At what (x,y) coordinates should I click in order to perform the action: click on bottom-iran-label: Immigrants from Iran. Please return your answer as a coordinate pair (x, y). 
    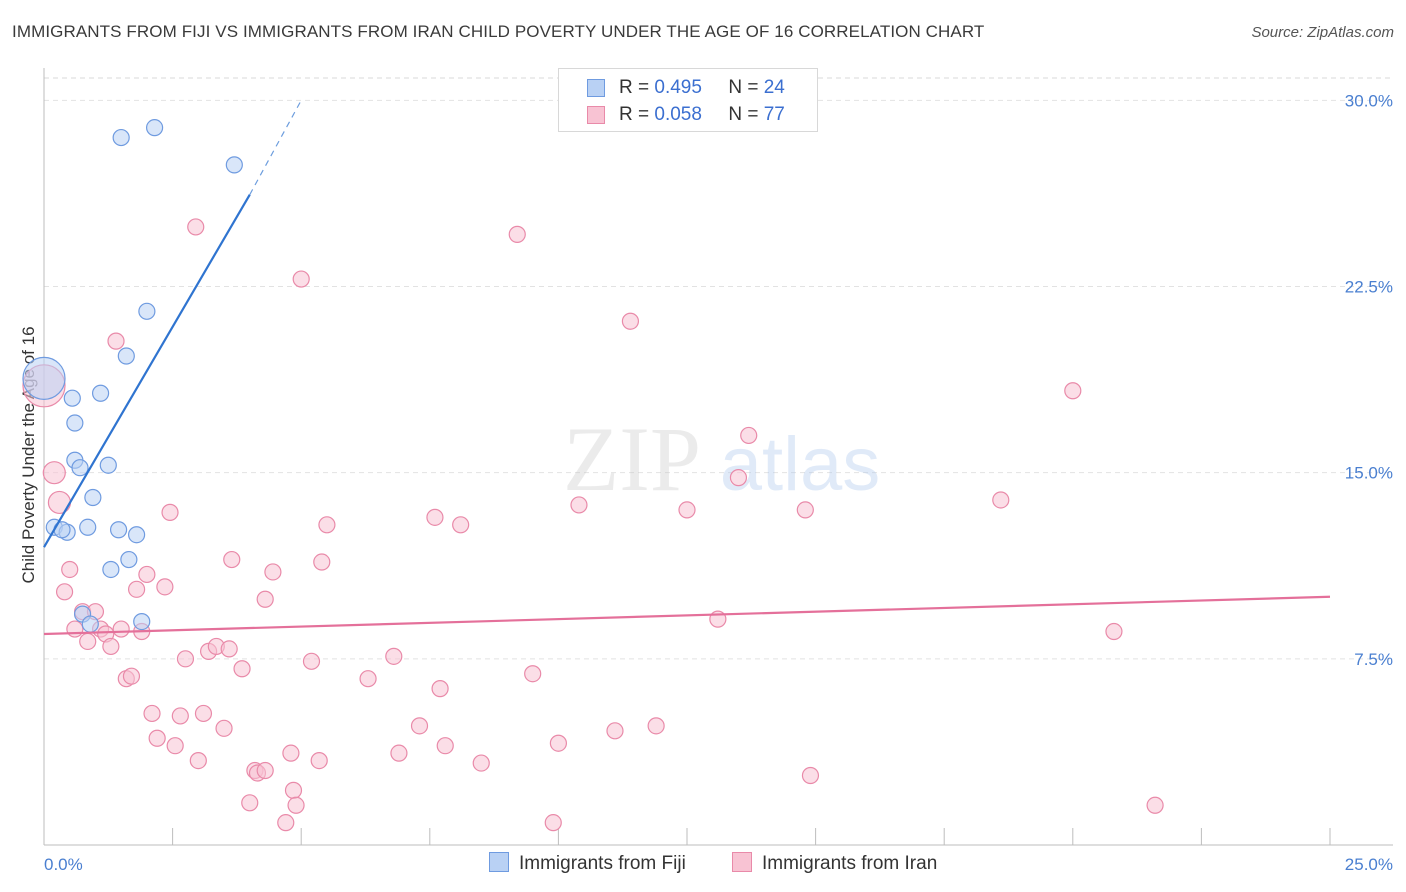
    Looking at the image, I should click on (850, 863).